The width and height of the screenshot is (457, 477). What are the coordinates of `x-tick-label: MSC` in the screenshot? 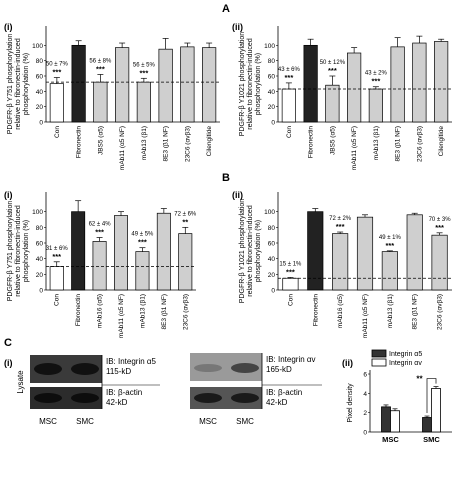 It's located at (390, 439).